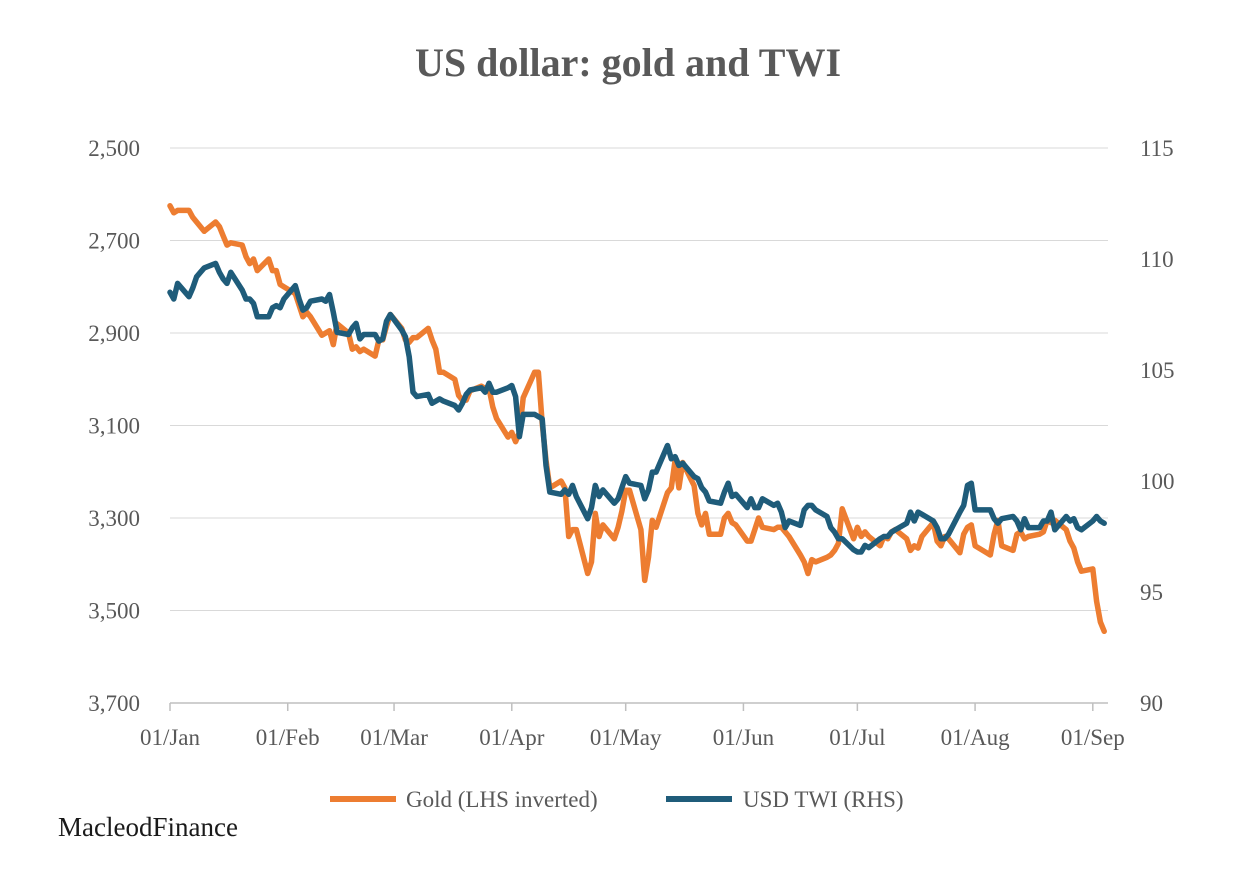  I want to click on x-tick-label: 01/May, so click(626, 737).